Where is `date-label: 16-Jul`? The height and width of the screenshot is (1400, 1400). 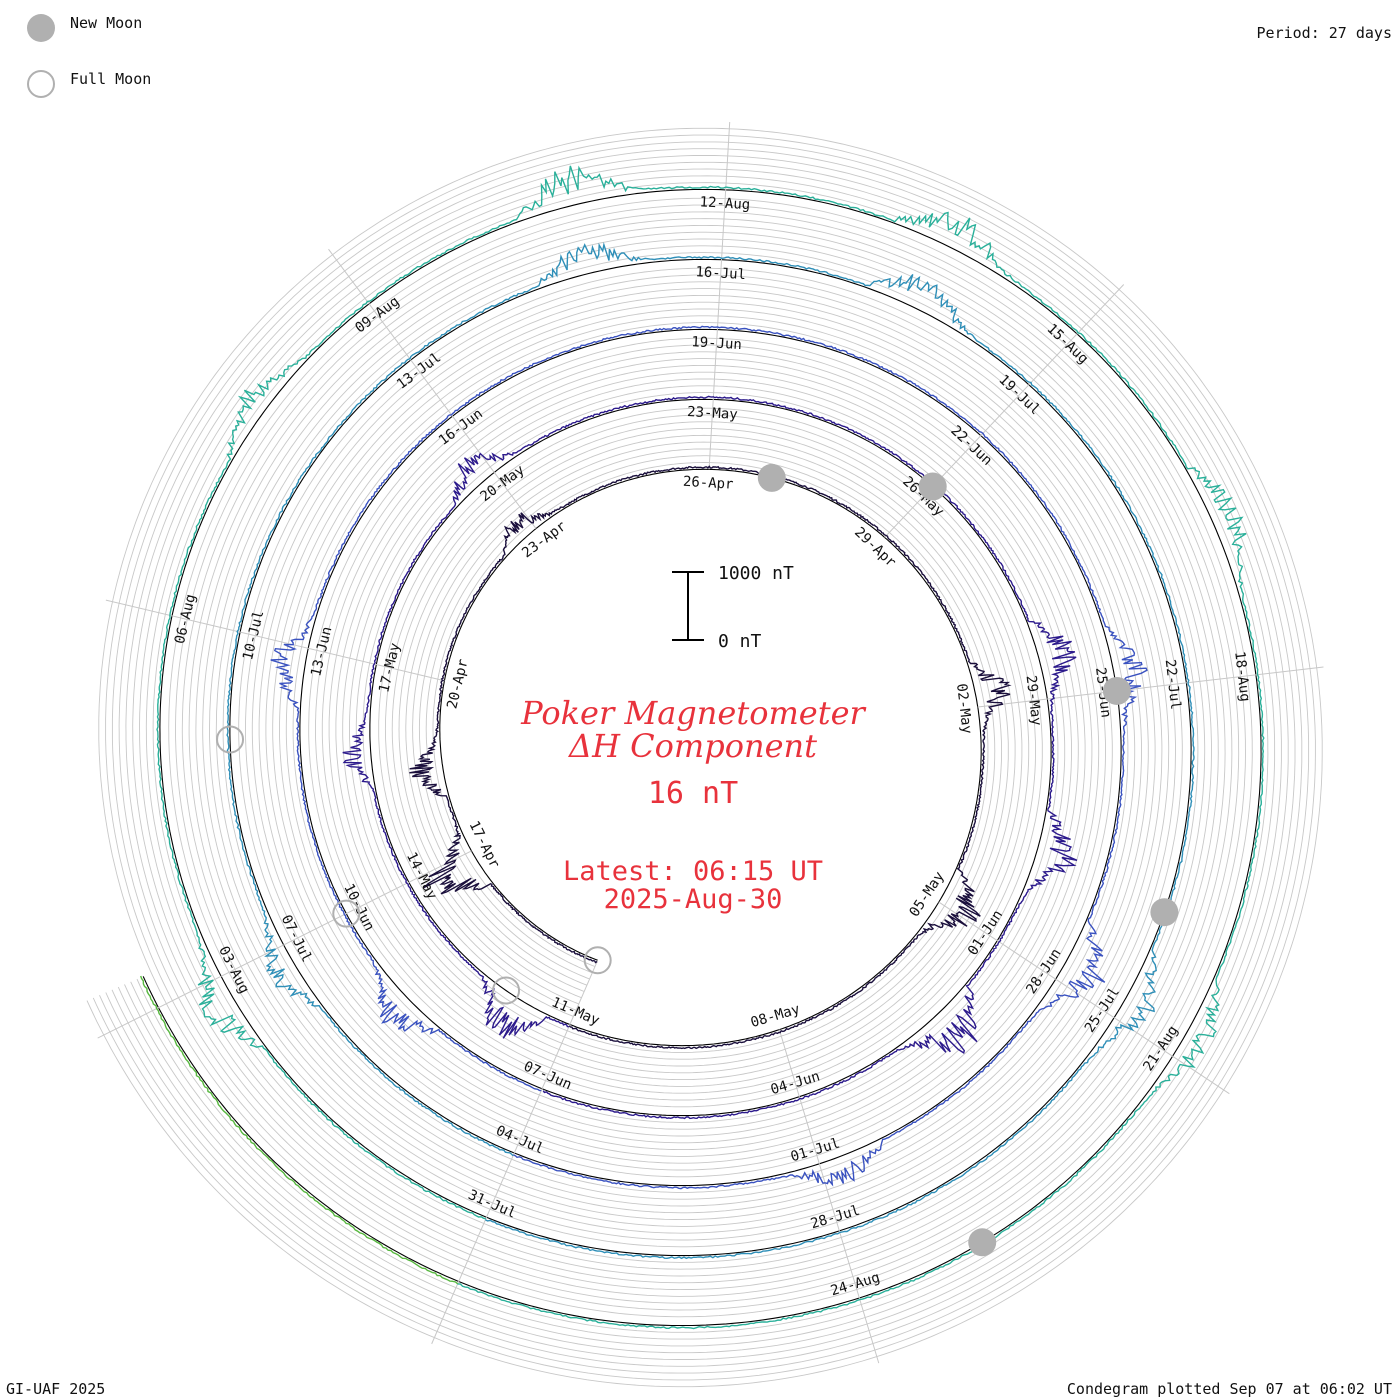 date-label: 16-Jul is located at coordinates (720, 273).